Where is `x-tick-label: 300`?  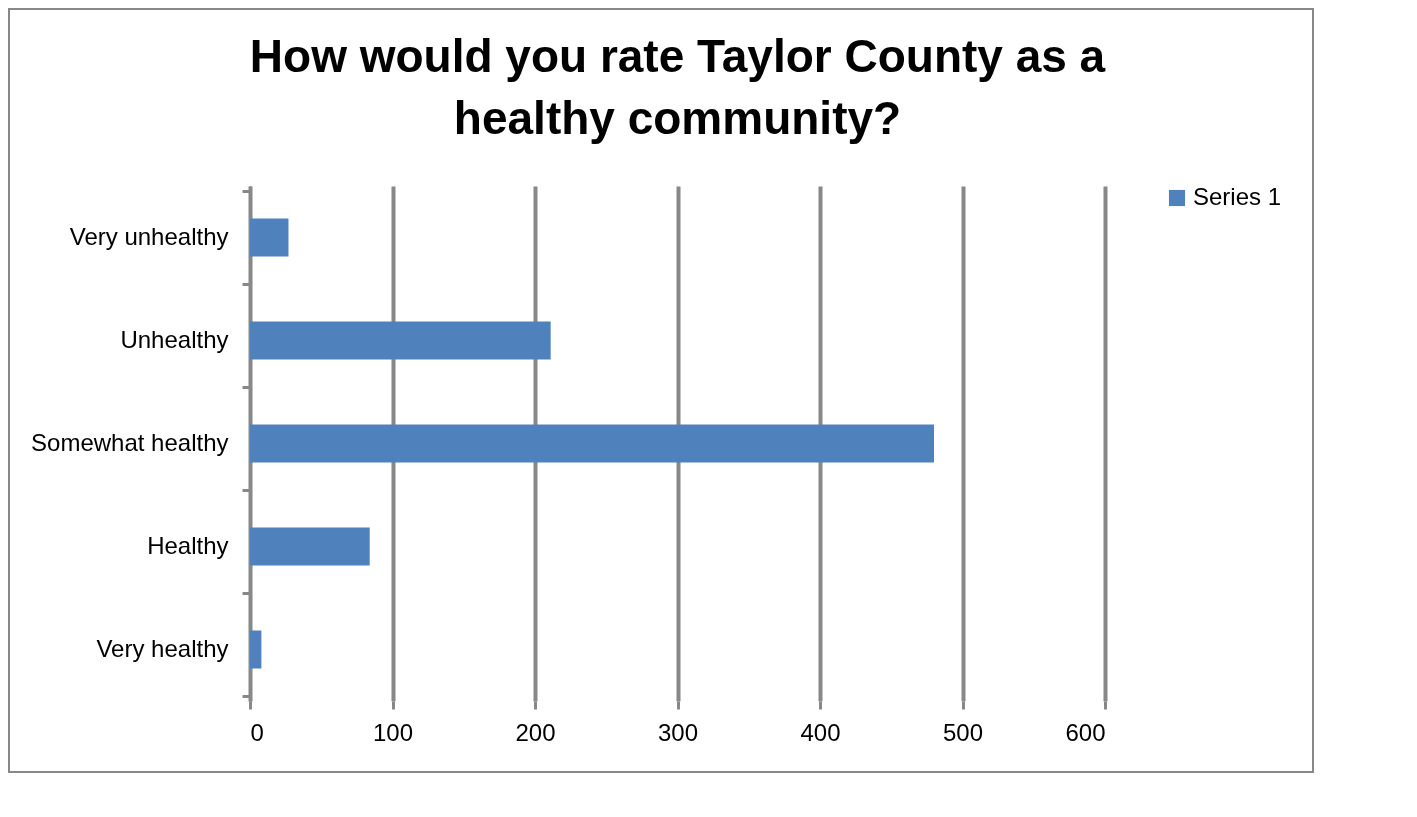
x-tick-label: 300 is located at coordinates (678, 732).